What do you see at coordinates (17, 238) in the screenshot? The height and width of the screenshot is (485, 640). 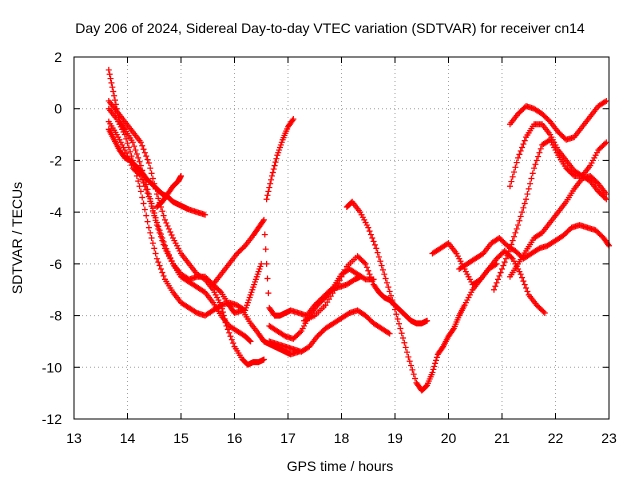 I see `y-axis-label: SDTVAR / TECUs` at bounding box center [17, 238].